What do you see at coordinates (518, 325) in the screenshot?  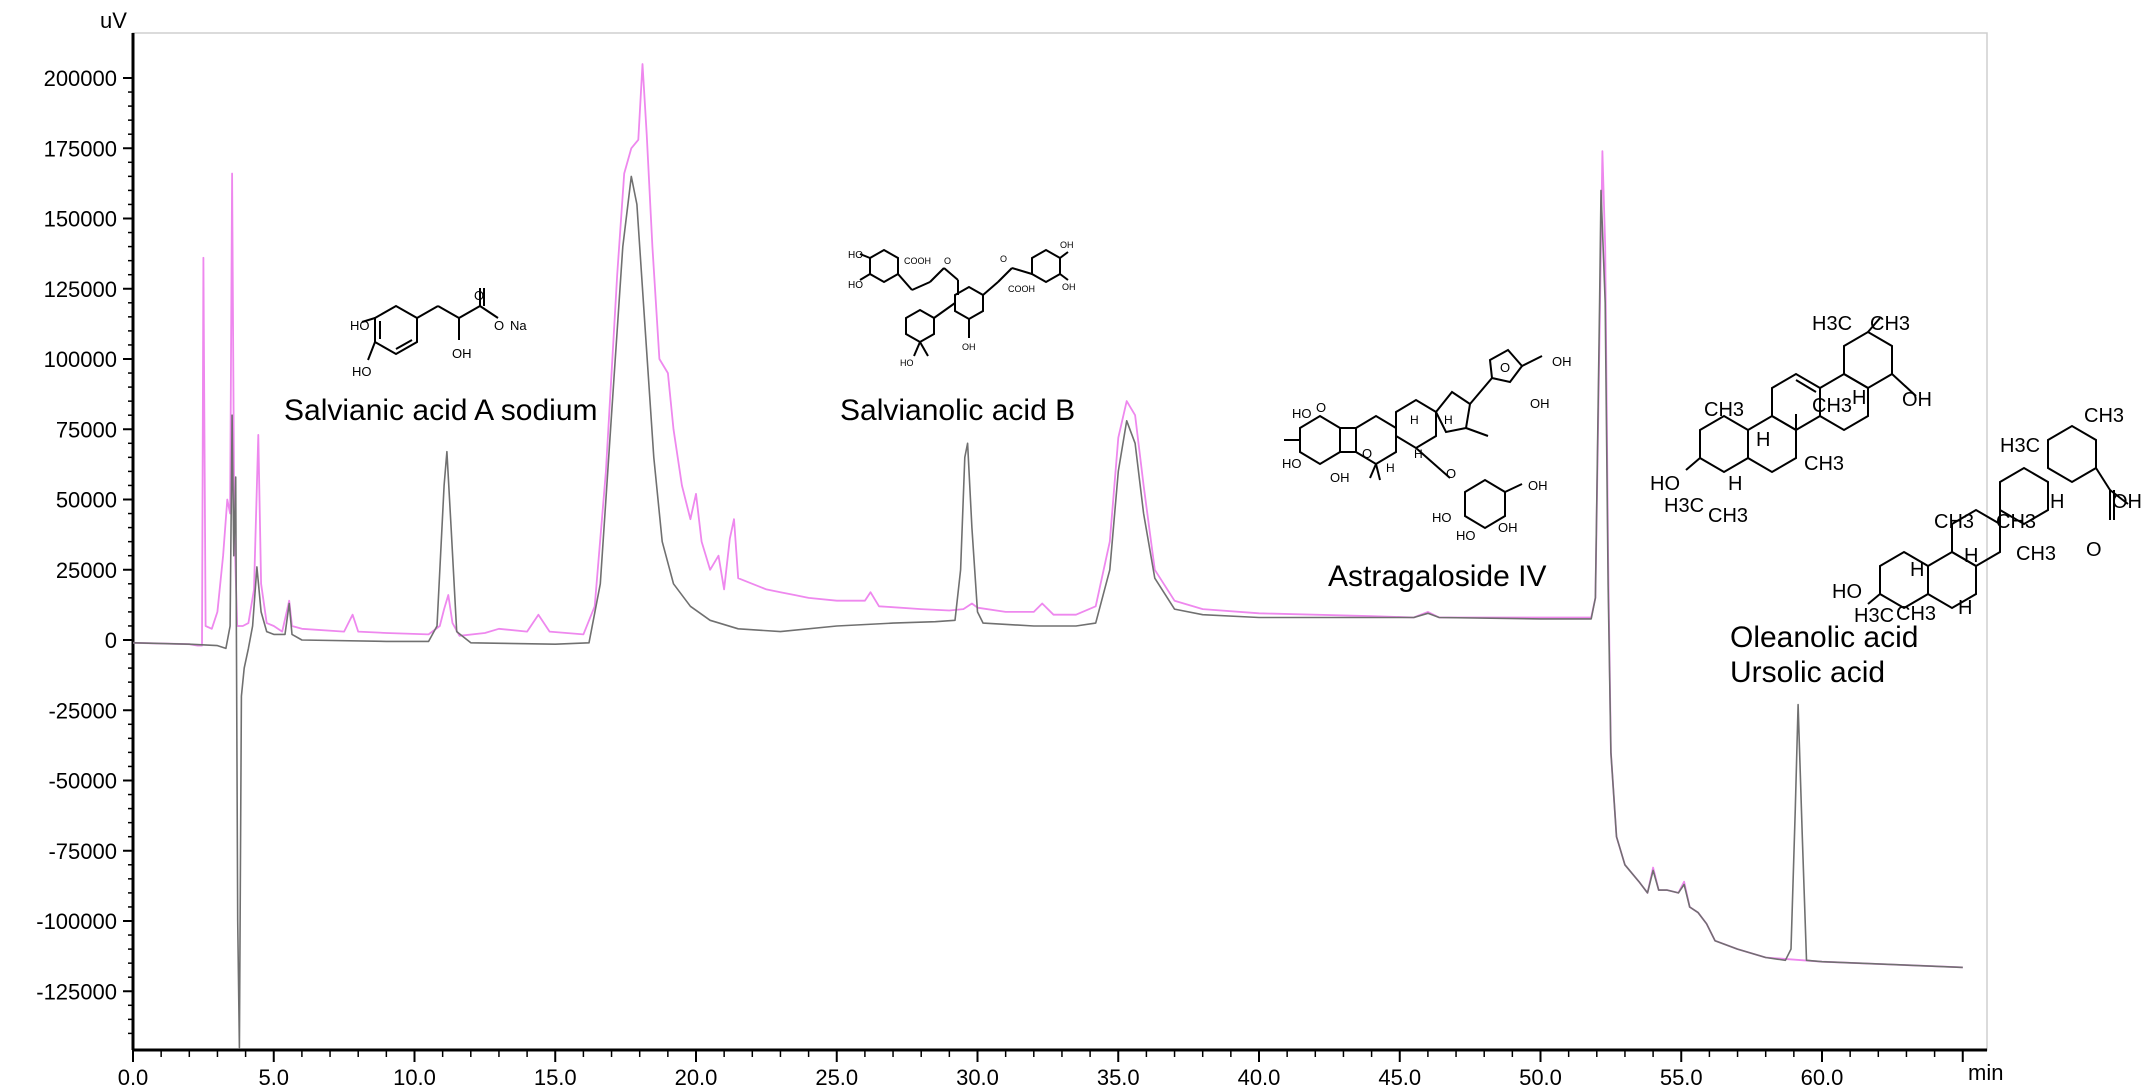 I see `svg-text: Na` at bounding box center [518, 325].